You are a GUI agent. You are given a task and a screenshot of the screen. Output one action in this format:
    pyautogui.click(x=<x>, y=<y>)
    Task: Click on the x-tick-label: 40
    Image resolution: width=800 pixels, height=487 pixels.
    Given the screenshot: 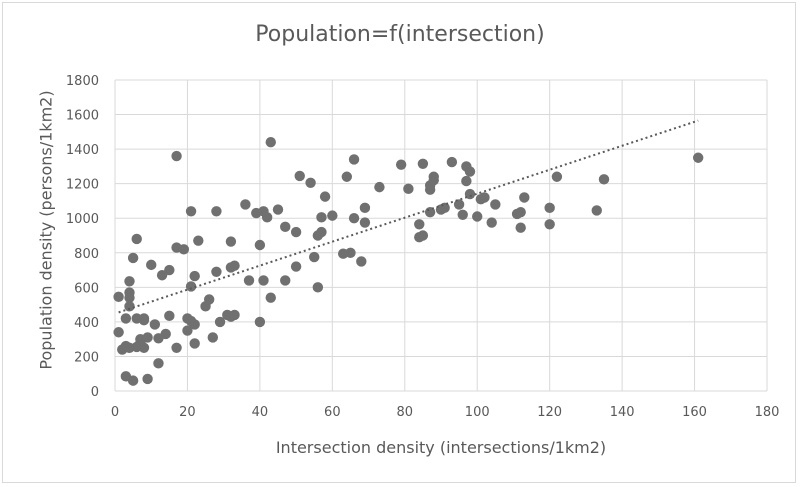 What is the action you would take?
    pyautogui.click(x=260, y=412)
    